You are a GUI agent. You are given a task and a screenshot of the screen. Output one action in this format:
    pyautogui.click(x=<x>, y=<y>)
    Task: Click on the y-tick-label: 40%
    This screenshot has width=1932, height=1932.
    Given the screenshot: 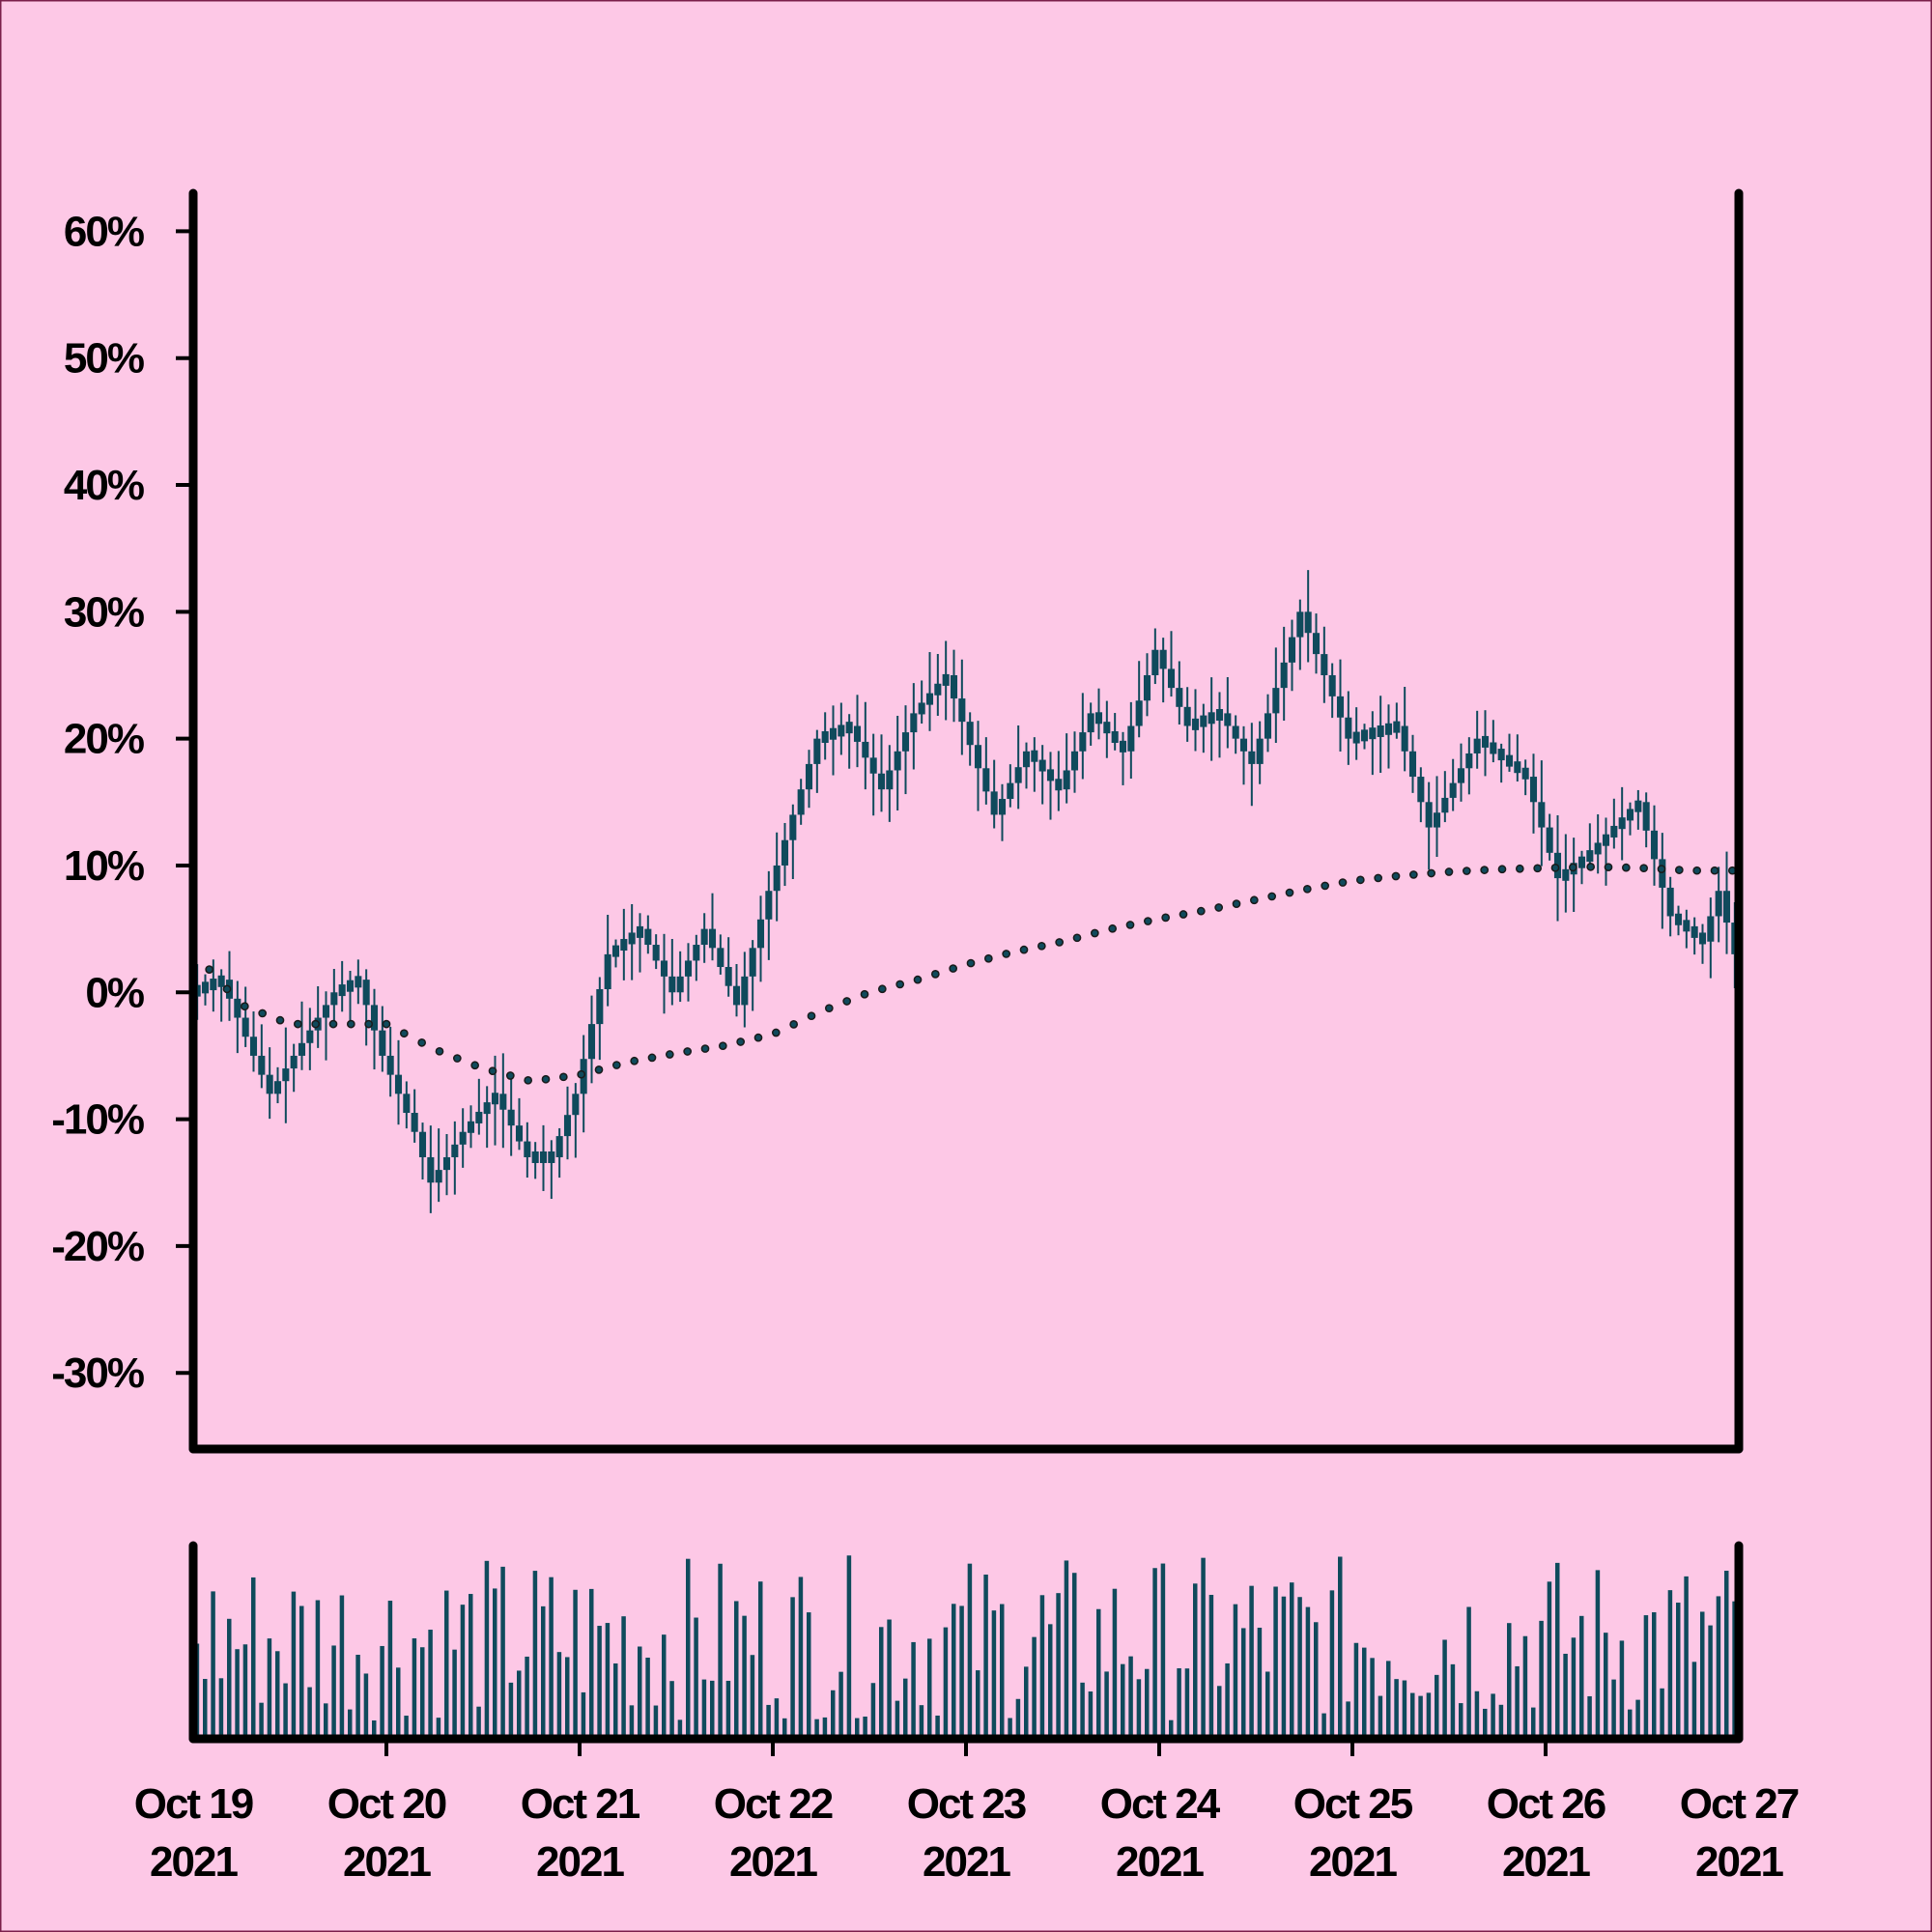 What is the action you would take?
    pyautogui.click(x=104, y=485)
    